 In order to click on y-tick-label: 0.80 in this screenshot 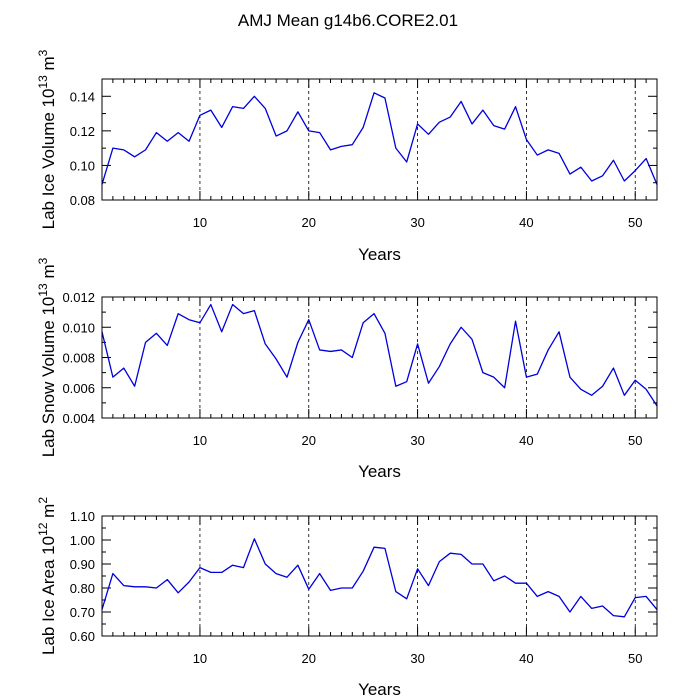, I will do `click(82, 588)`.